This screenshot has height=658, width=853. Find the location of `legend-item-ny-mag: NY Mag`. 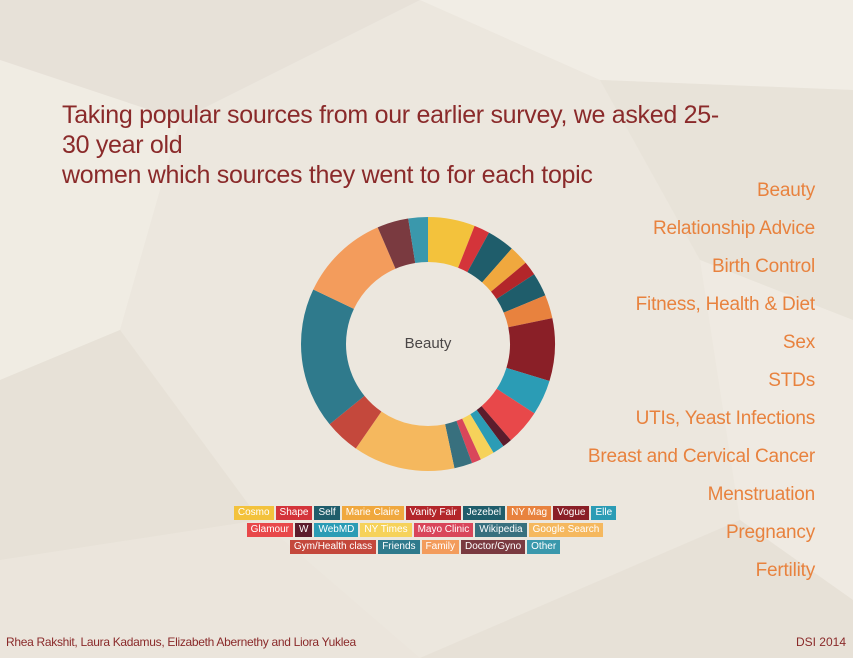

legend-item-ny-mag: NY Mag is located at coordinates (529, 513).